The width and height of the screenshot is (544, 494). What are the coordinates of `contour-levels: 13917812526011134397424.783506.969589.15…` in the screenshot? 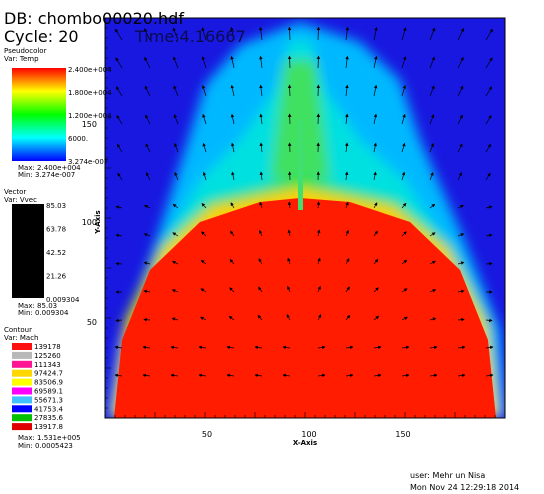 It's located at (37, 387).